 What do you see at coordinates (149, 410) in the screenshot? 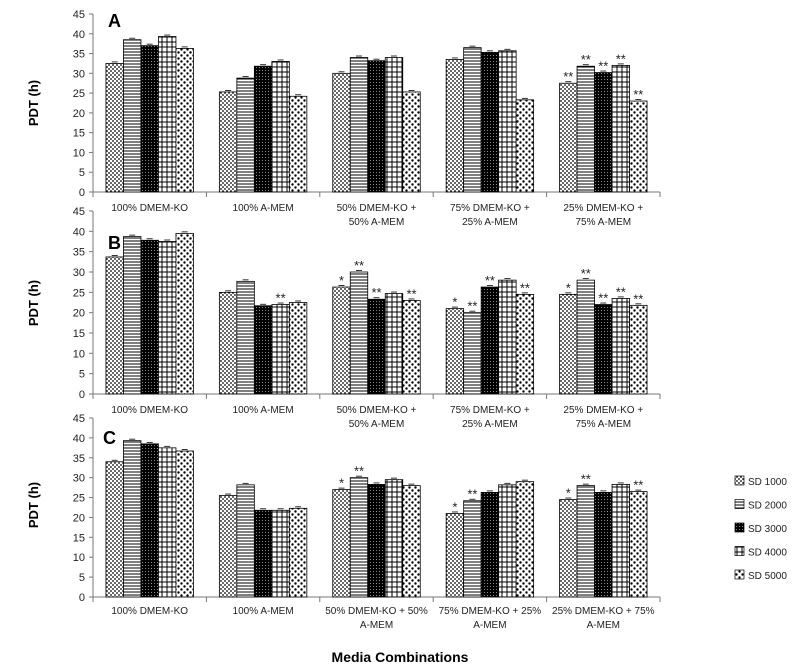
I see `category-label: 100% DMEM-KO` at bounding box center [149, 410].